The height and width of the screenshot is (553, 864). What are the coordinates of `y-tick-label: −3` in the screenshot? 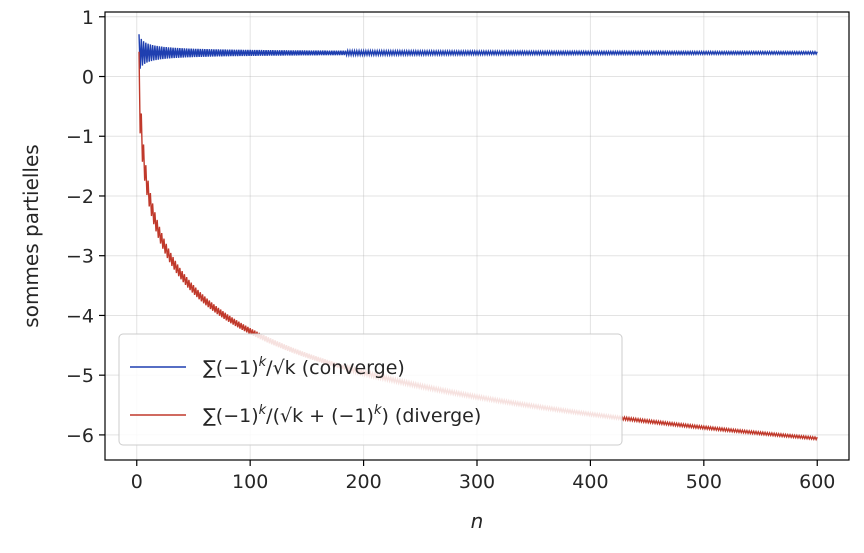 It's located at (80, 257).